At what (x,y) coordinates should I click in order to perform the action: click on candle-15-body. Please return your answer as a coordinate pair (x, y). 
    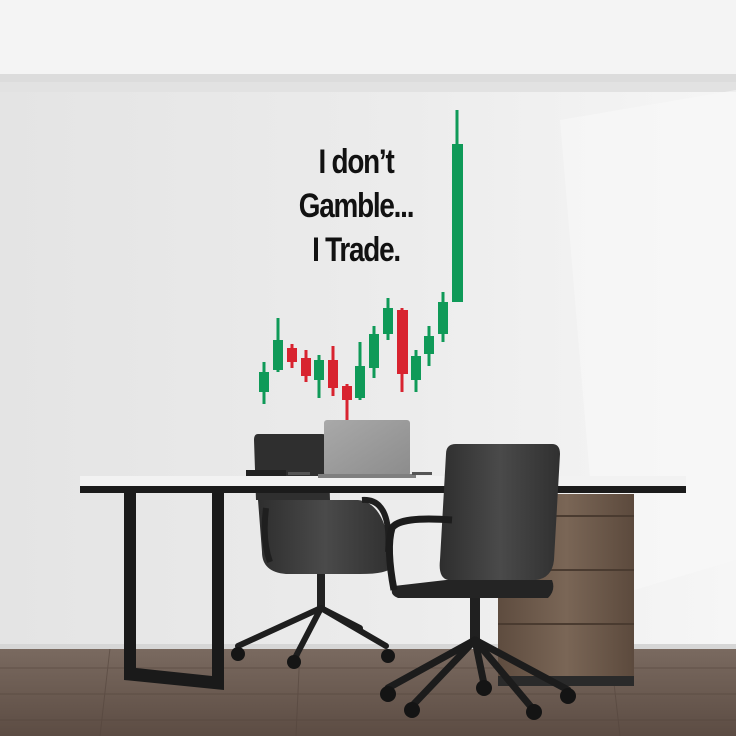
    Looking at the image, I should click on (457, 223).